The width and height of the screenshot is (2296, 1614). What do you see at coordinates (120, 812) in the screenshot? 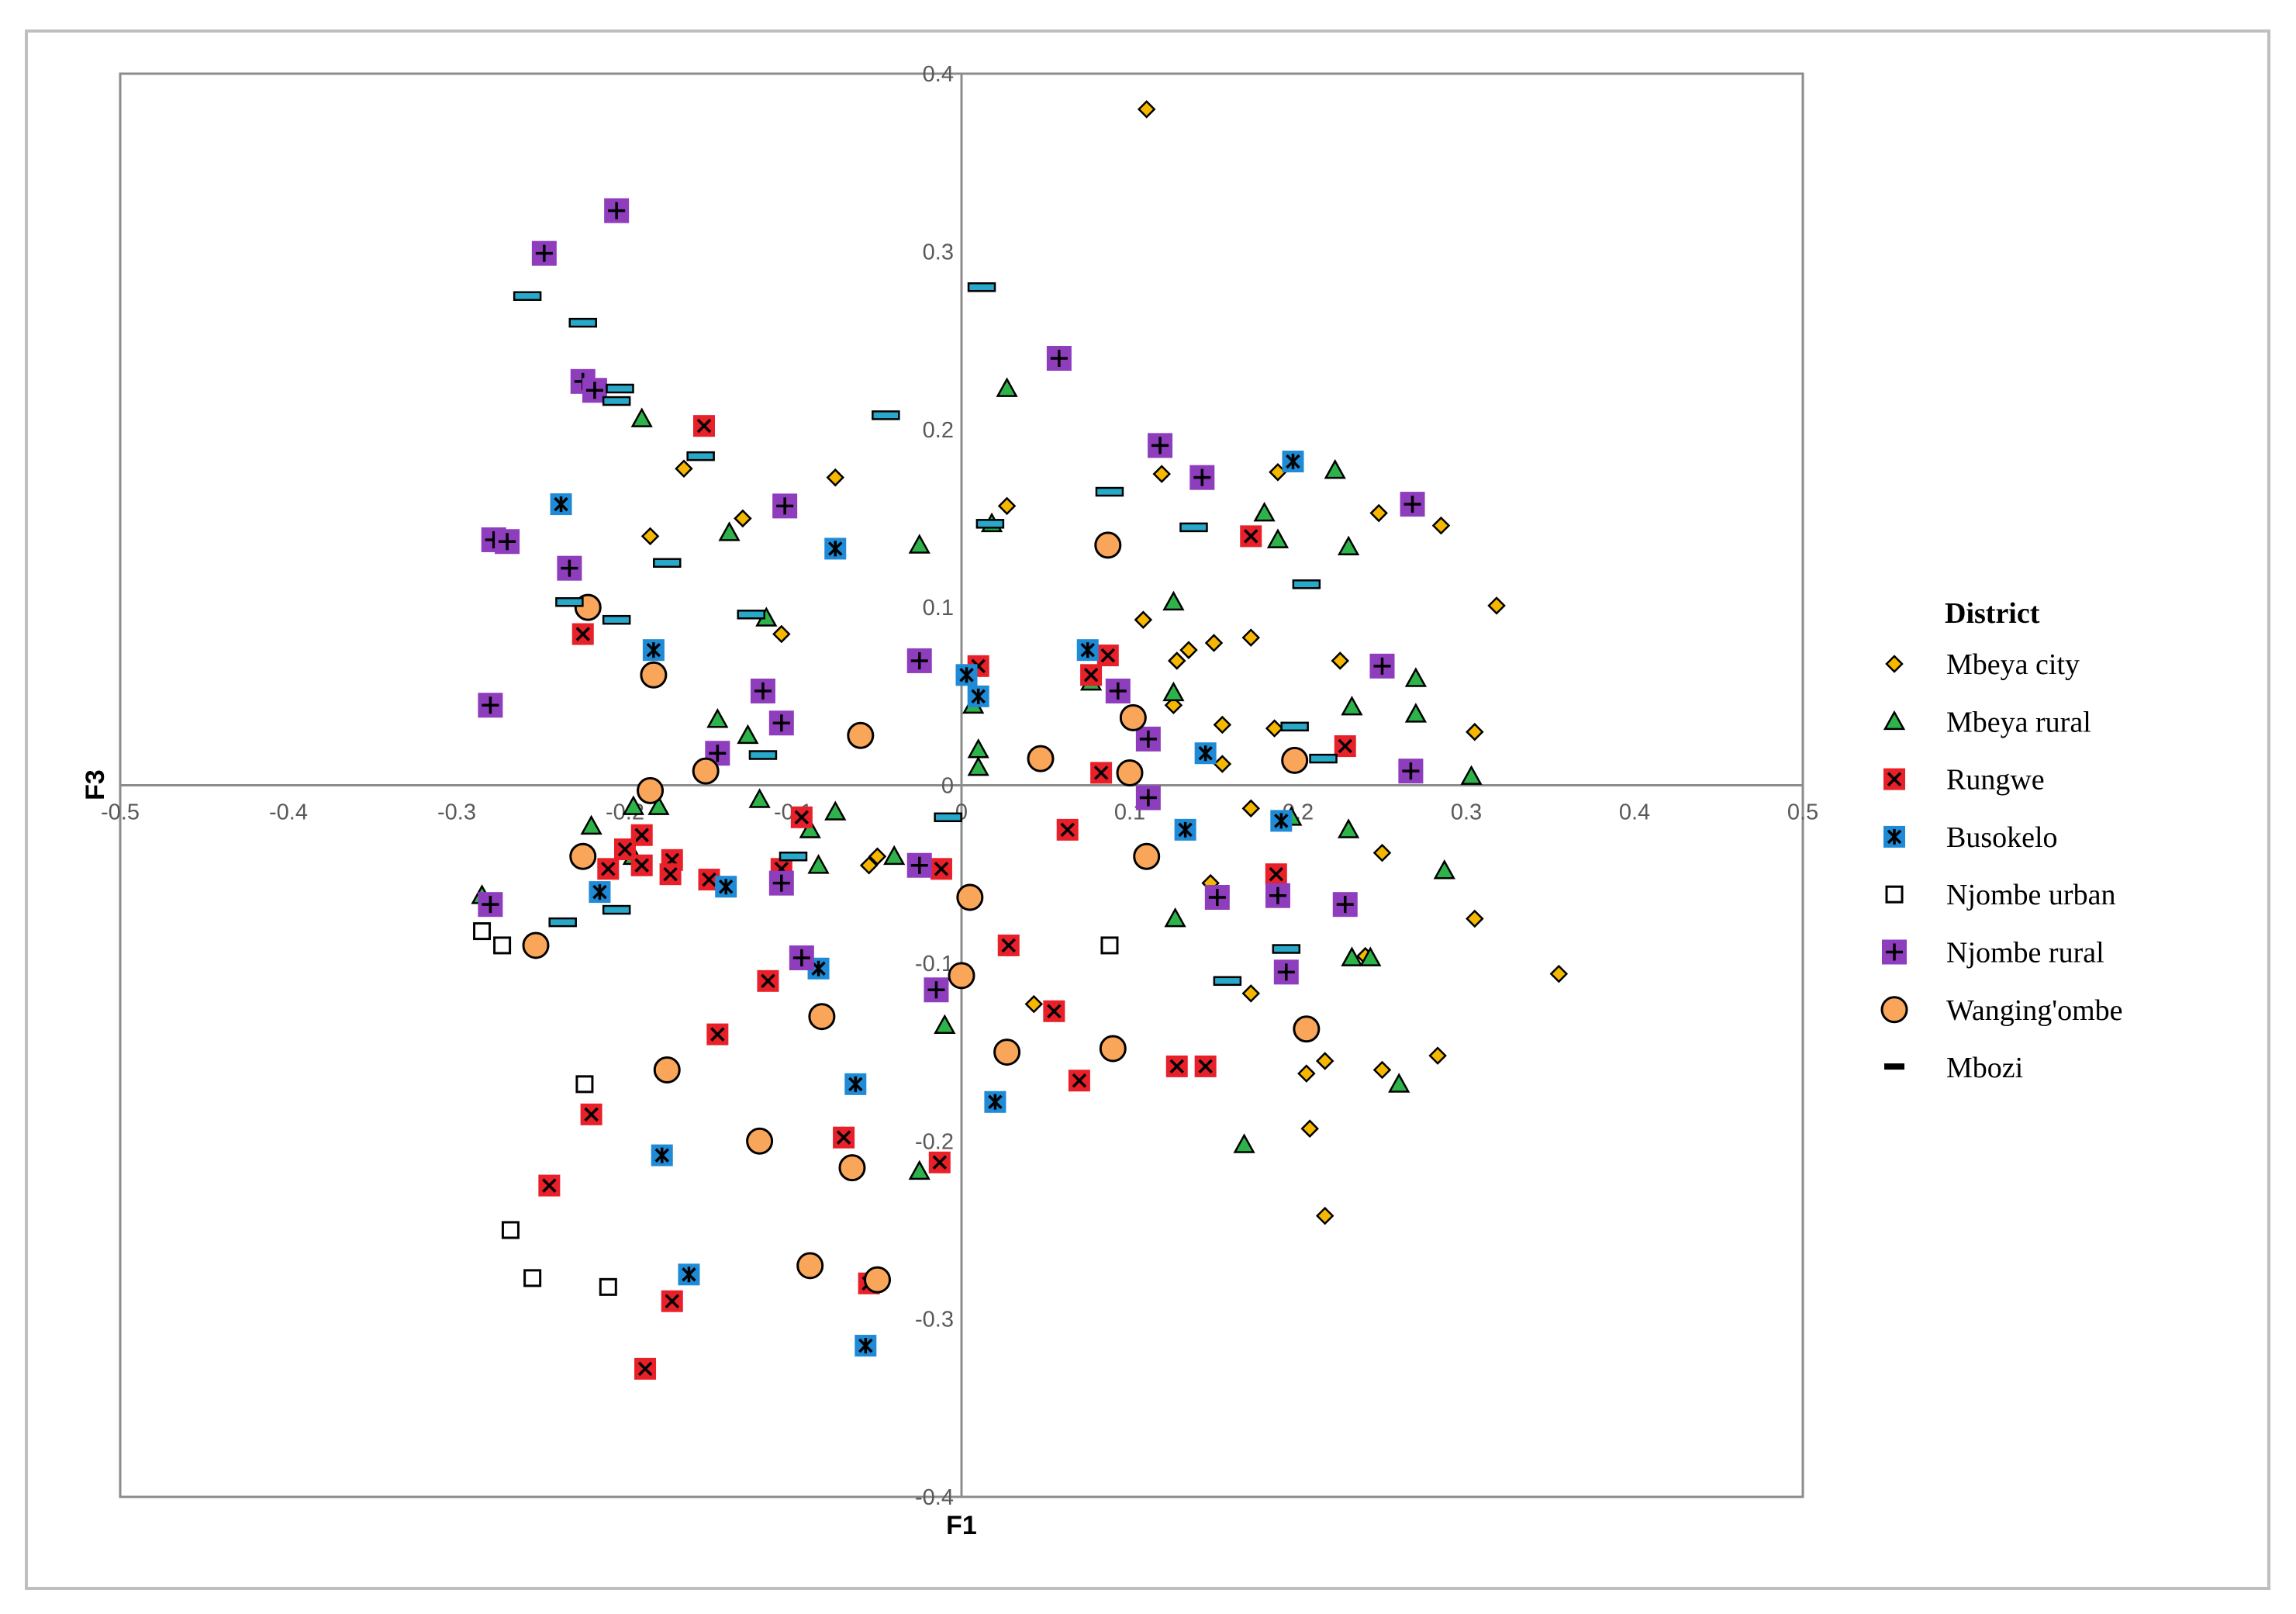
I see `x-tick-label: -0.5` at bounding box center [120, 812].